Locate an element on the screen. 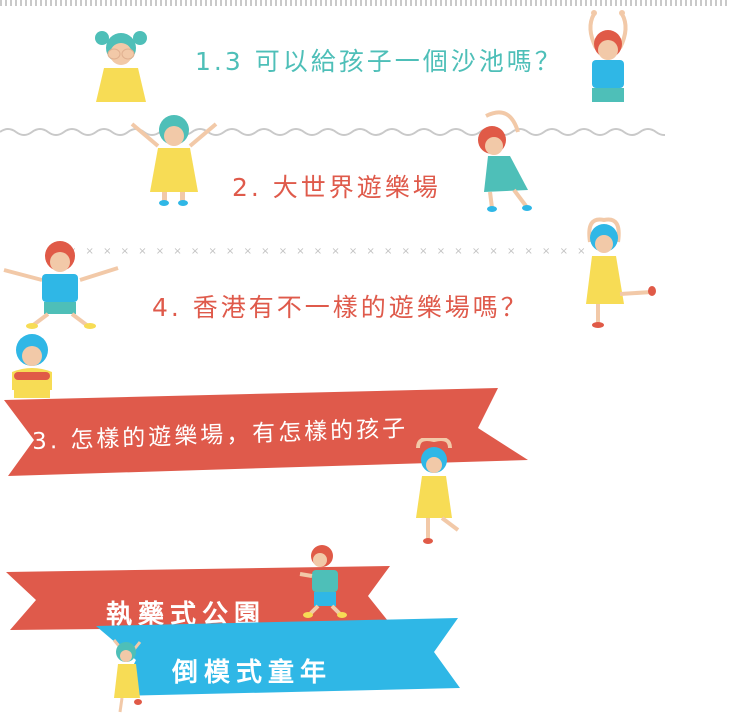  kid-heart-arms-illustration is located at coordinates (621, 272).